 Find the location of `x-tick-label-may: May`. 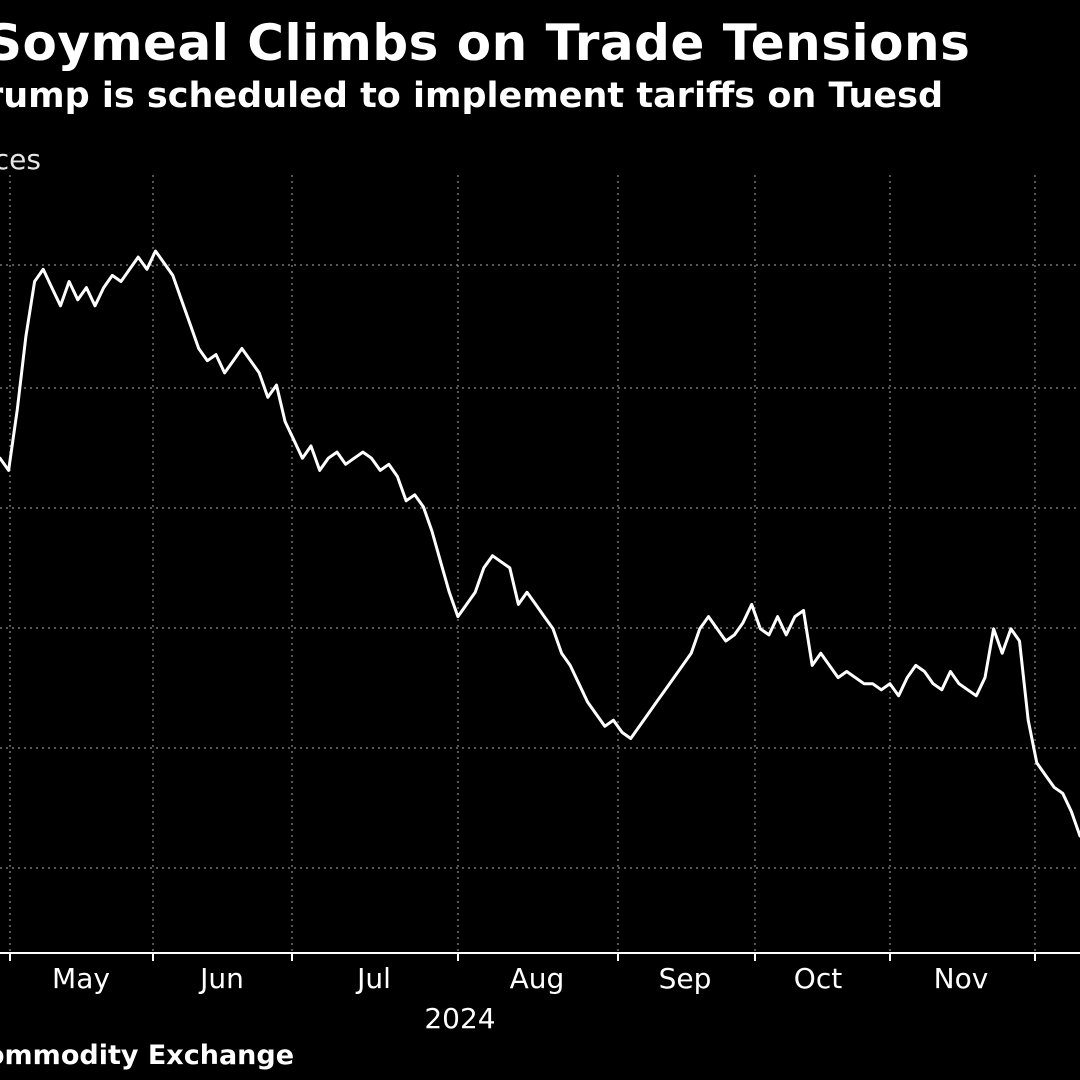

x-tick-label-may: May is located at coordinates (81, 978).